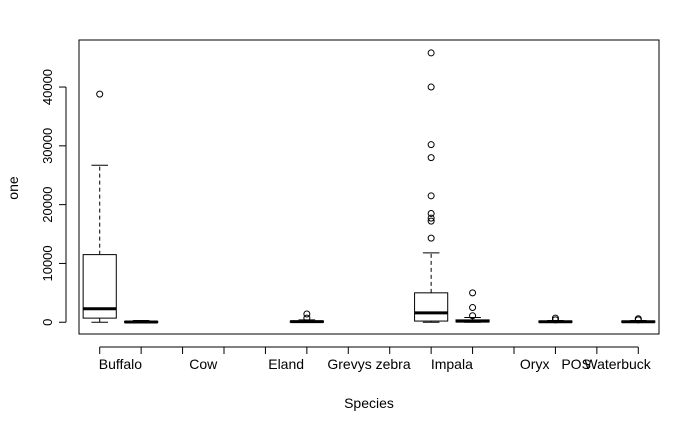 This screenshot has height=432, width=700. What do you see at coordinates (13, 188) in the screenshot?
I see `y-axis-label: one` at bounding box center [13, 188].